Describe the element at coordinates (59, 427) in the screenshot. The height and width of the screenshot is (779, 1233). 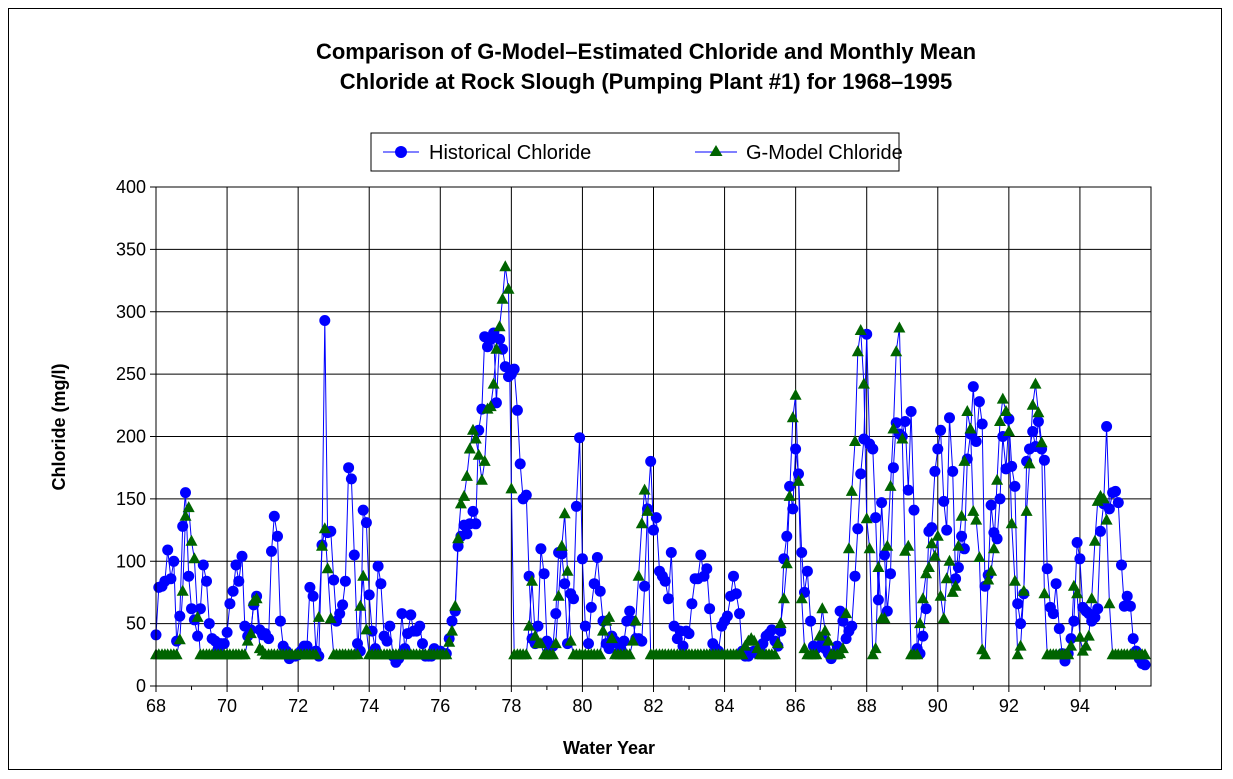
I see `y-axis-title: Chloride (mg/l)` at that location.